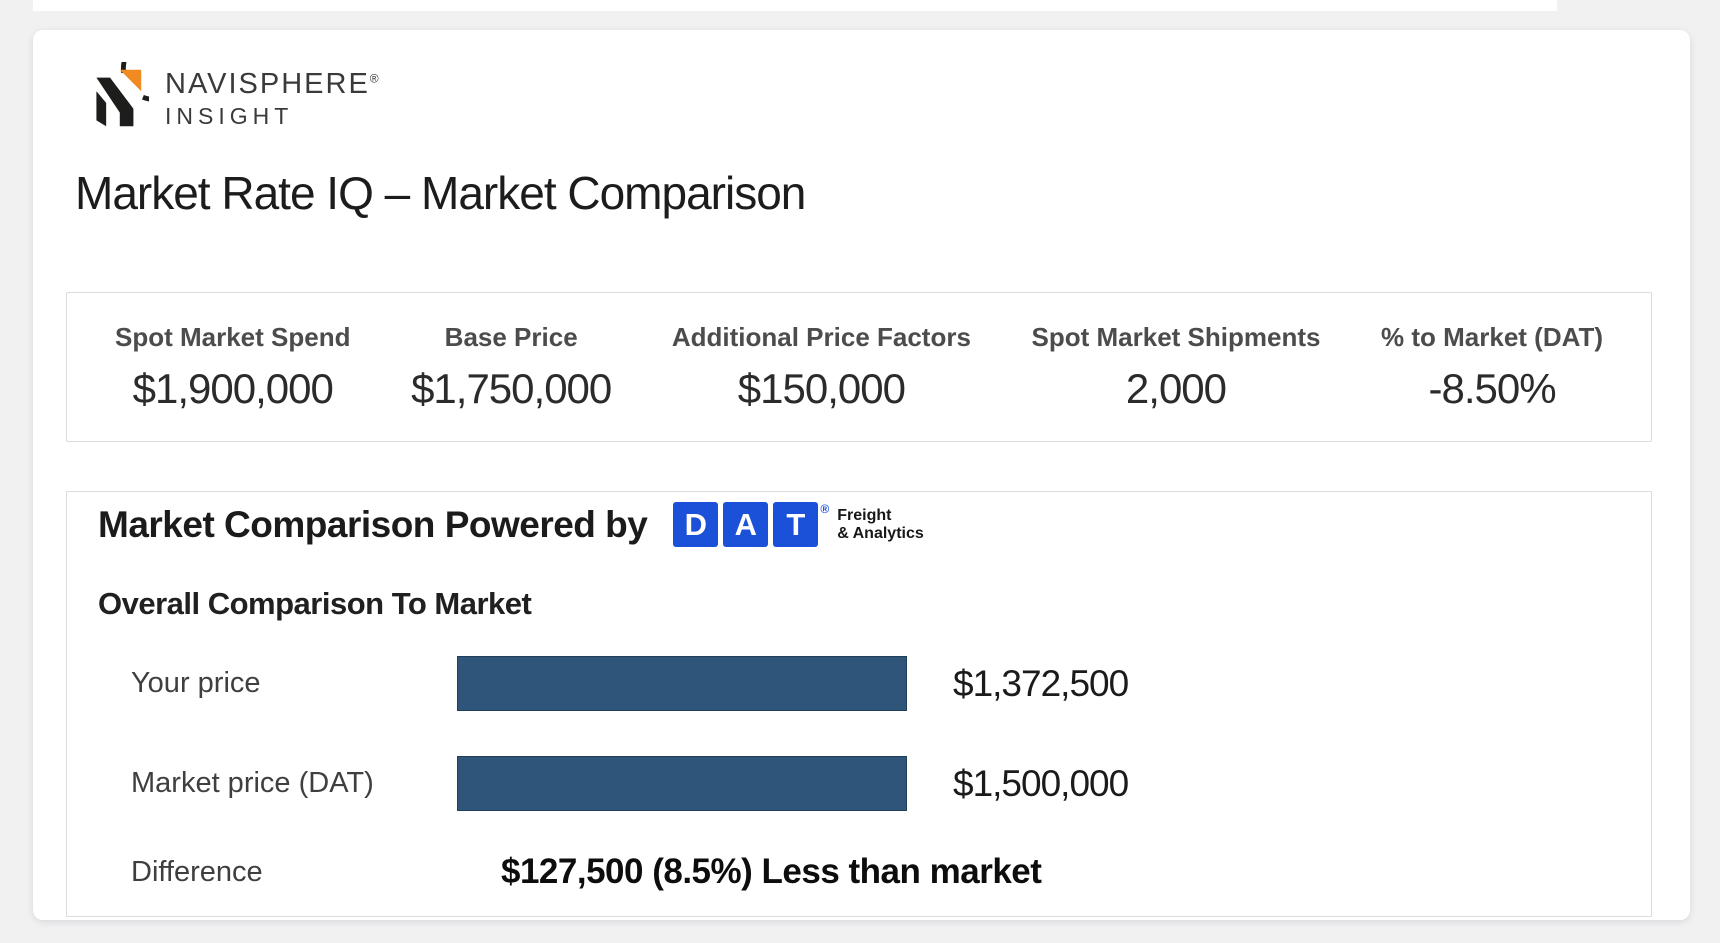  Describe the element at coordinates (864, 515) in the screenshot. I see `dat-tagline-line1: Freight` at that location.